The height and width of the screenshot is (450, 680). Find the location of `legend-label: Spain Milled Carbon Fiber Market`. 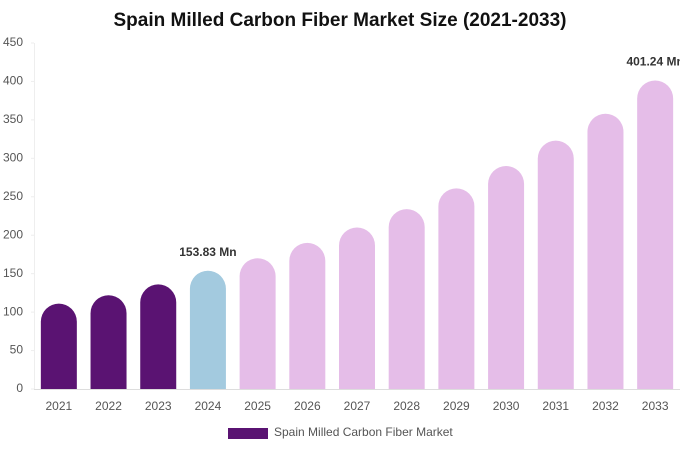

legend-label: Spain Milled Carbon Fiber Market is located at coordinates (363, 432).